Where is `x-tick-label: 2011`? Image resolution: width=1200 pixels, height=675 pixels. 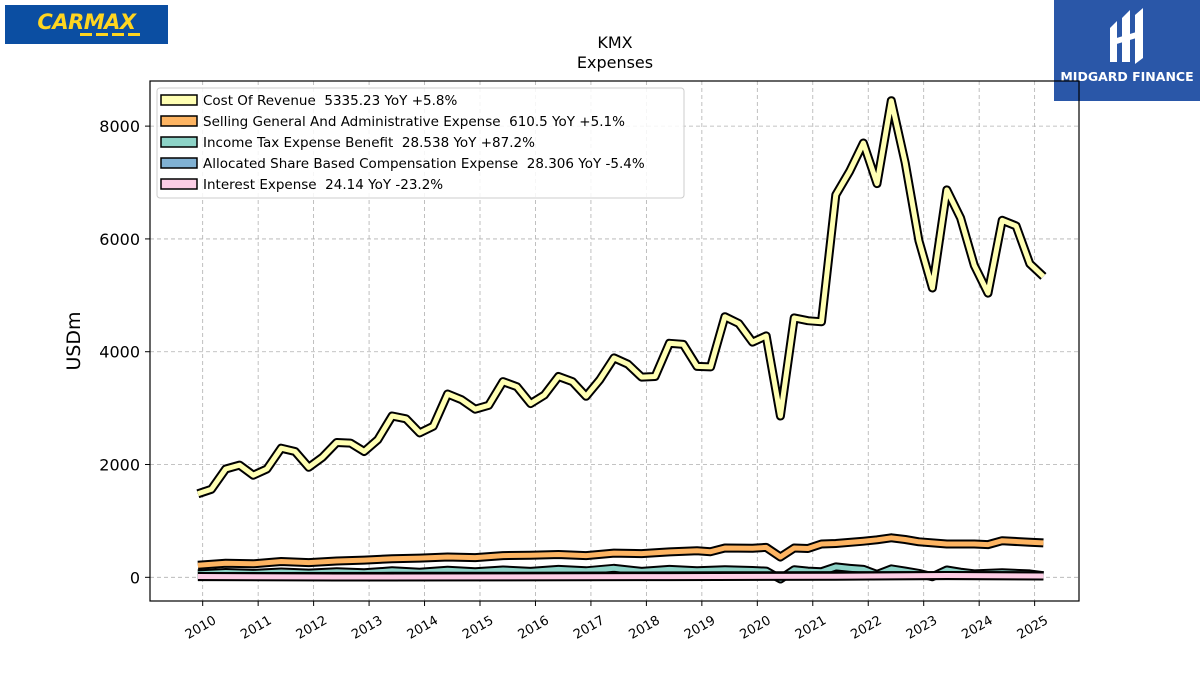 x-tick-label: 2011 is located at coordinates (256, 628).